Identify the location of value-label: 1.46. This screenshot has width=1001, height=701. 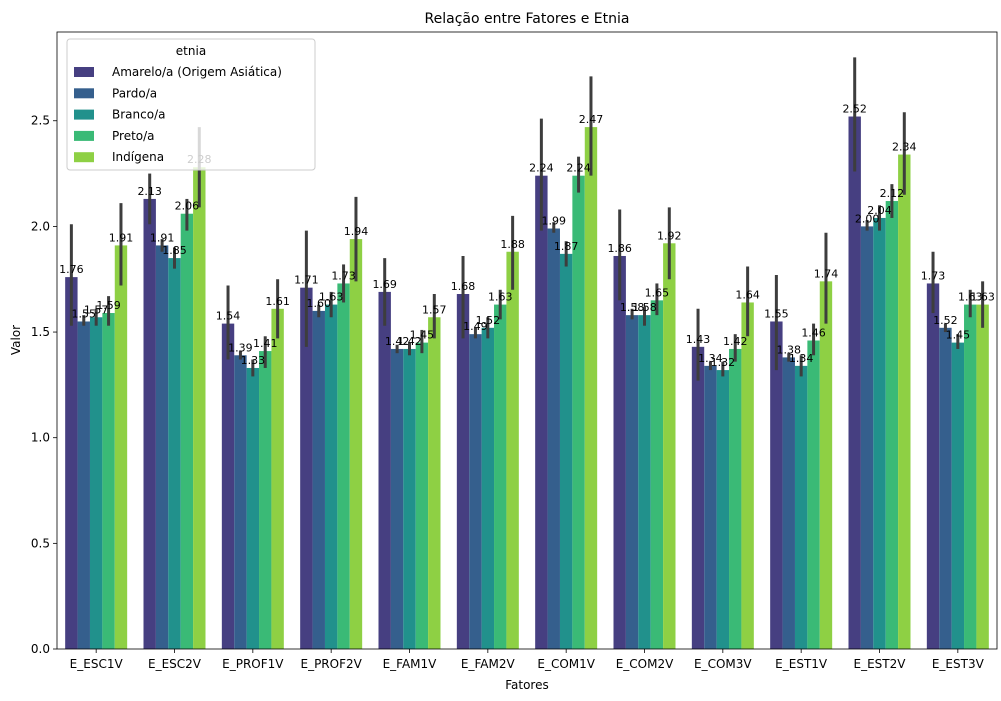
(813, 333).